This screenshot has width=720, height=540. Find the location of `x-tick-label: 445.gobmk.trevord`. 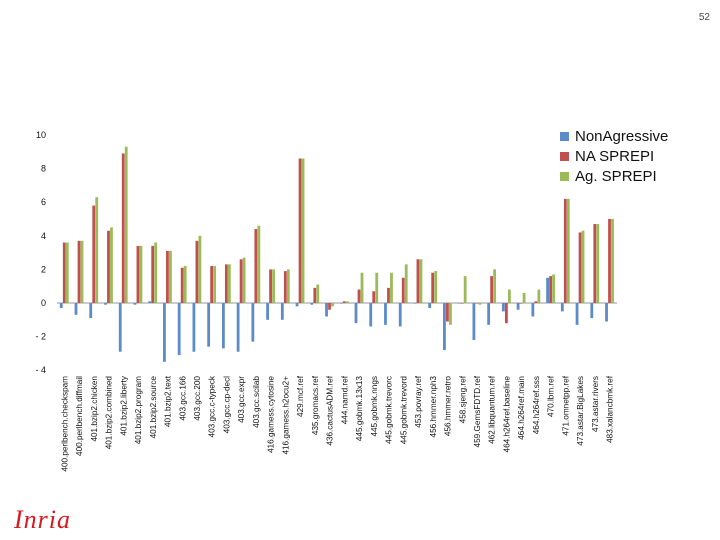

x-tick-label: 445.gobmk.trevord is located at coordinates (403, 410).